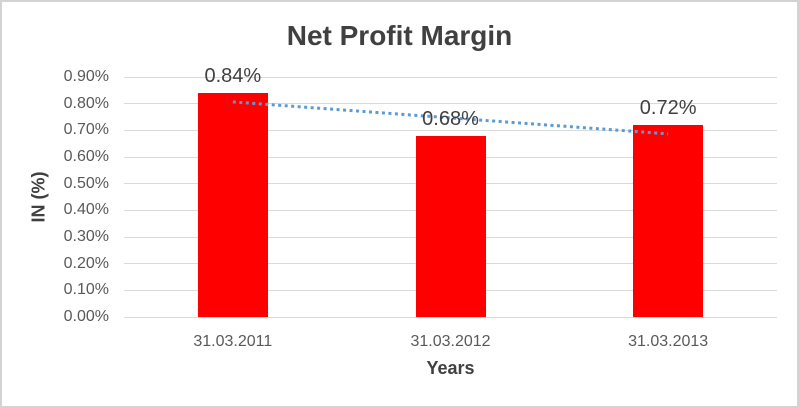  What do you see at coordinates (232, 205) in the screenshot?
I see `bar-31.03.2011` at bounding box center [232, 205].